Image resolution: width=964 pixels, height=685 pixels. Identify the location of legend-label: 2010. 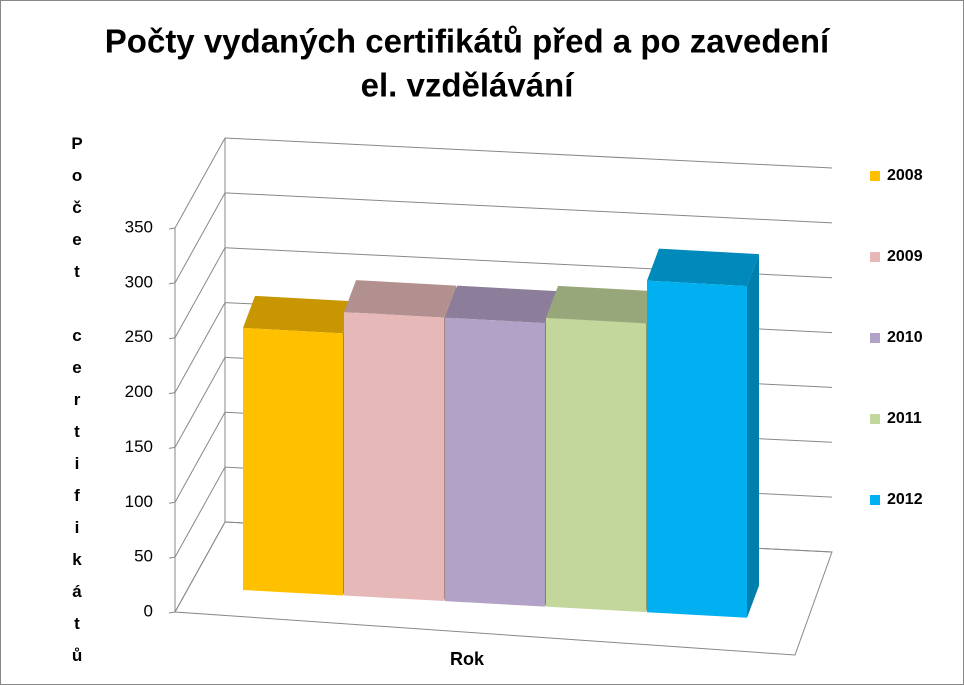
(905, 337).